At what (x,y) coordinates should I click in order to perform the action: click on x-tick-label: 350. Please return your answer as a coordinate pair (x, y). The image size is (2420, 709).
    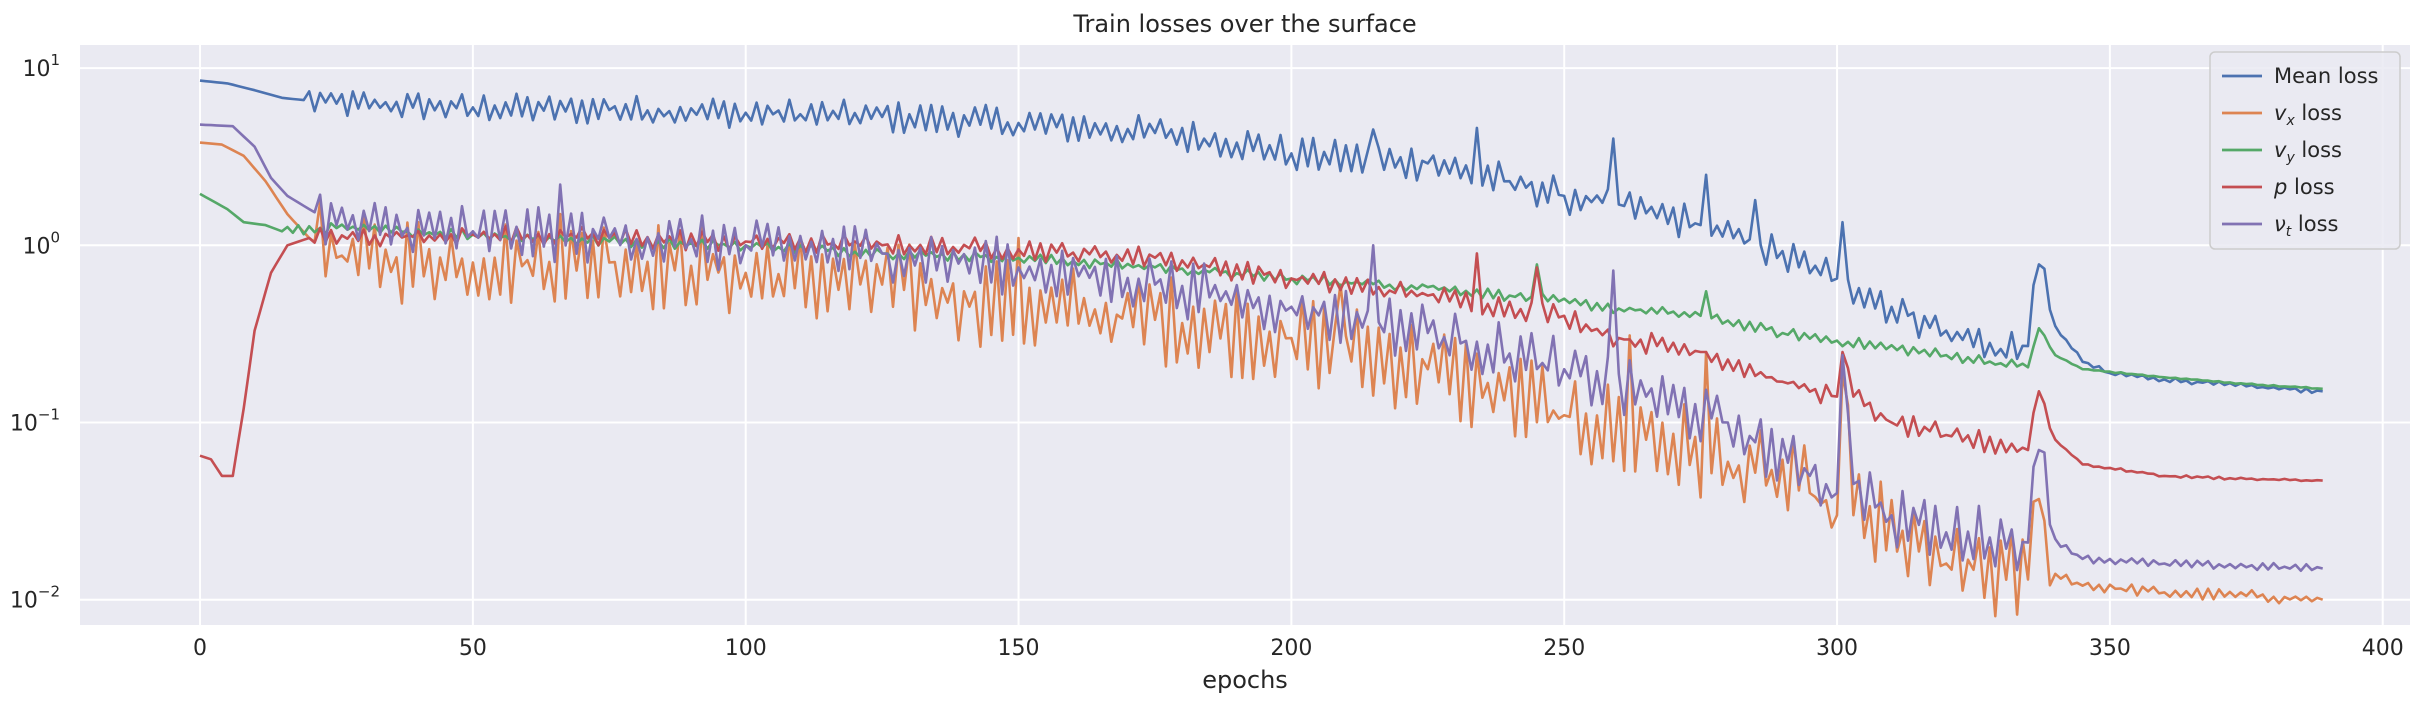
    Looking at the image, I should click on (2110, 648).